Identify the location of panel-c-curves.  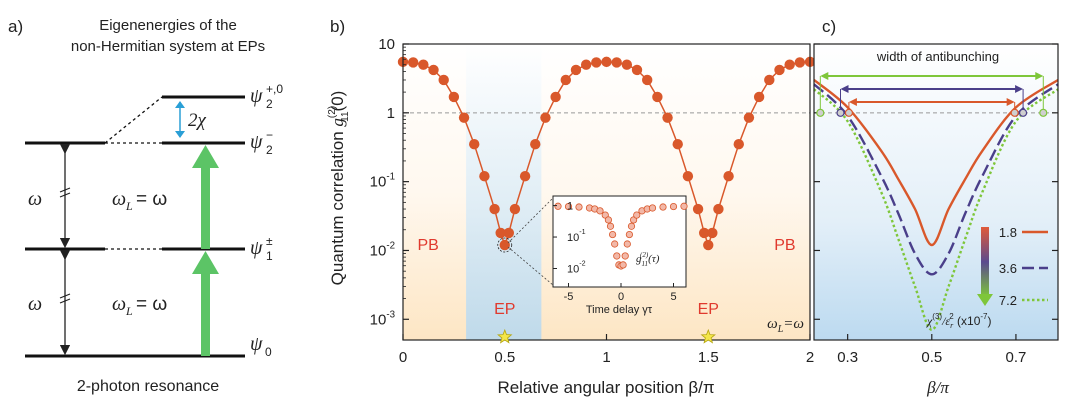
(936, 205).